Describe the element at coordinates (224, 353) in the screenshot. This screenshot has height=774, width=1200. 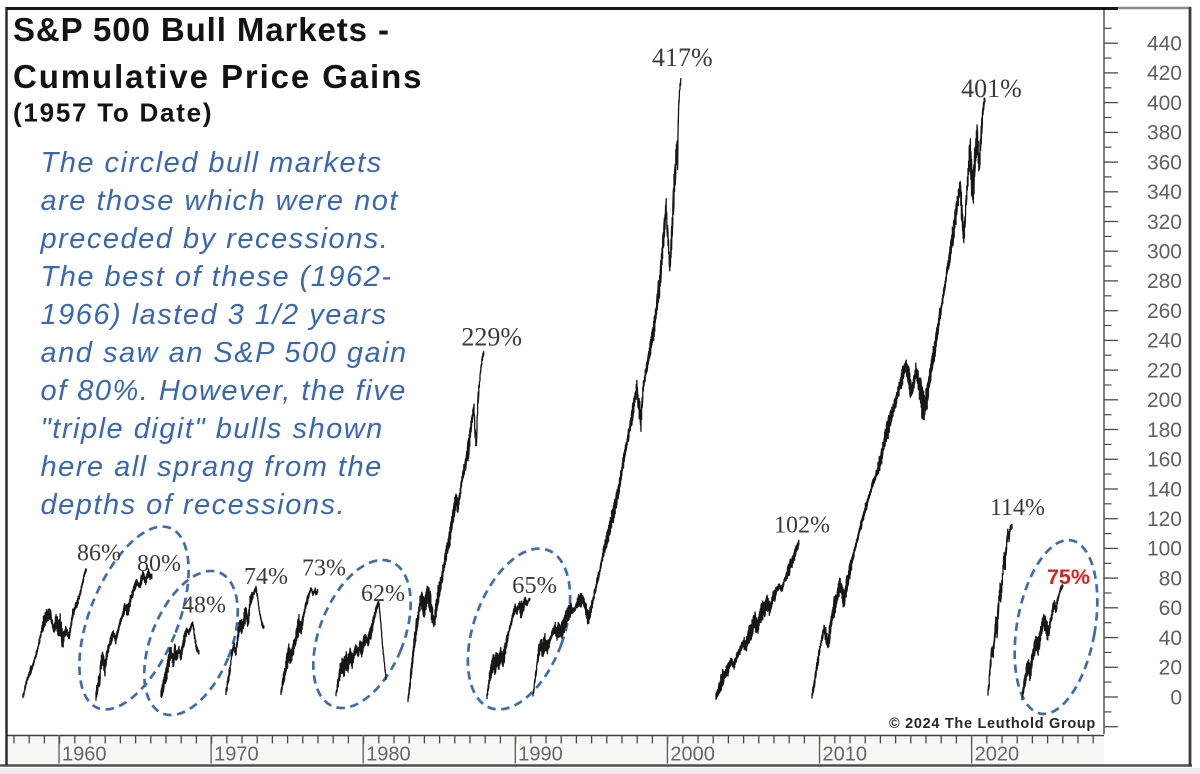
I see `svg-text: and saw an S&P 500 gain` at that location.